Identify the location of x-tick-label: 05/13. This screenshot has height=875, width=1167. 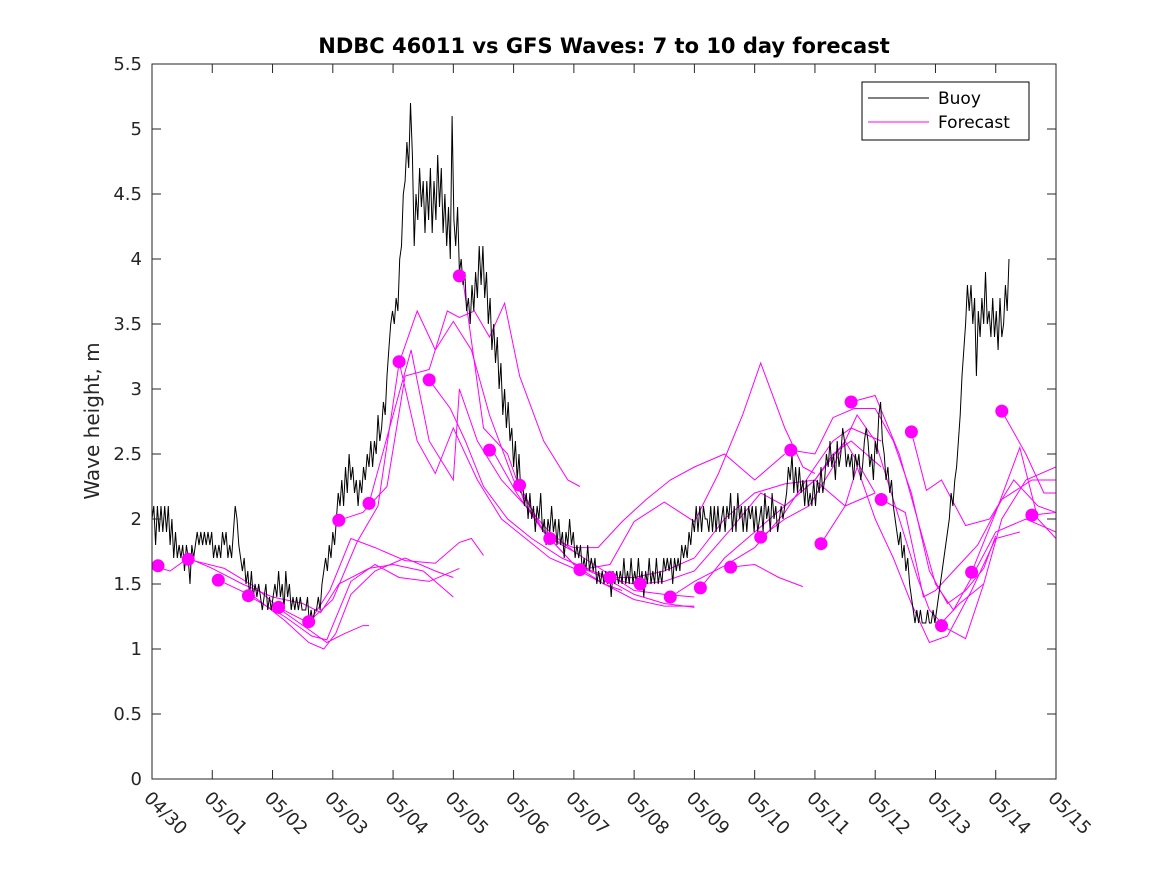
(949, 814).